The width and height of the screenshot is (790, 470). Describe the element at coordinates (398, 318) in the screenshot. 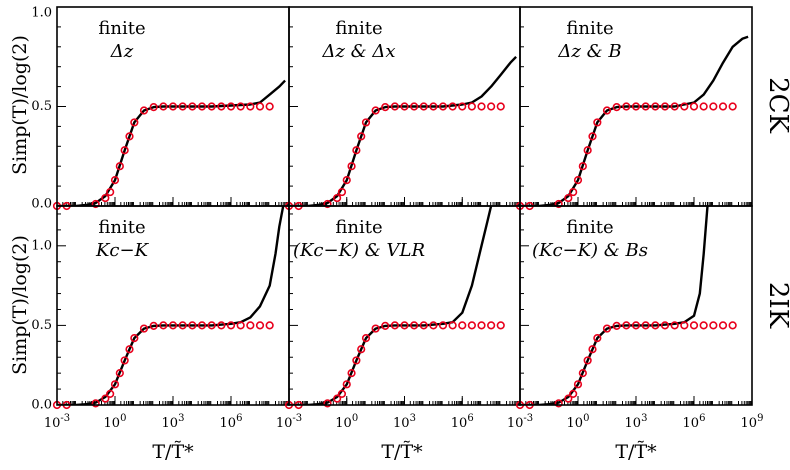

I see `panel-2ik-2: finite(Kc−K) & VLR 10⁻³ 10⁰ 10³ 10⁶` at that location.